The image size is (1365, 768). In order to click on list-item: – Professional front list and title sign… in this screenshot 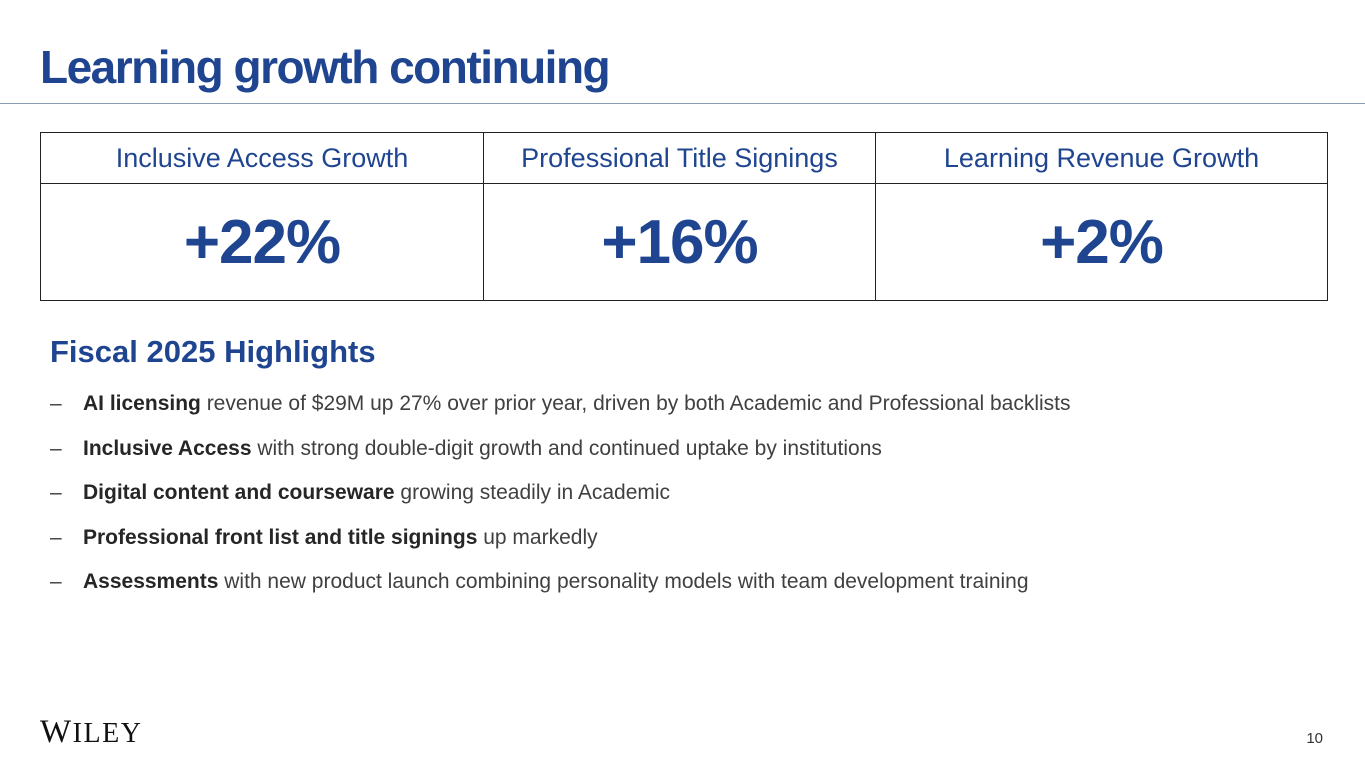, I will do `click(560, 548)`.